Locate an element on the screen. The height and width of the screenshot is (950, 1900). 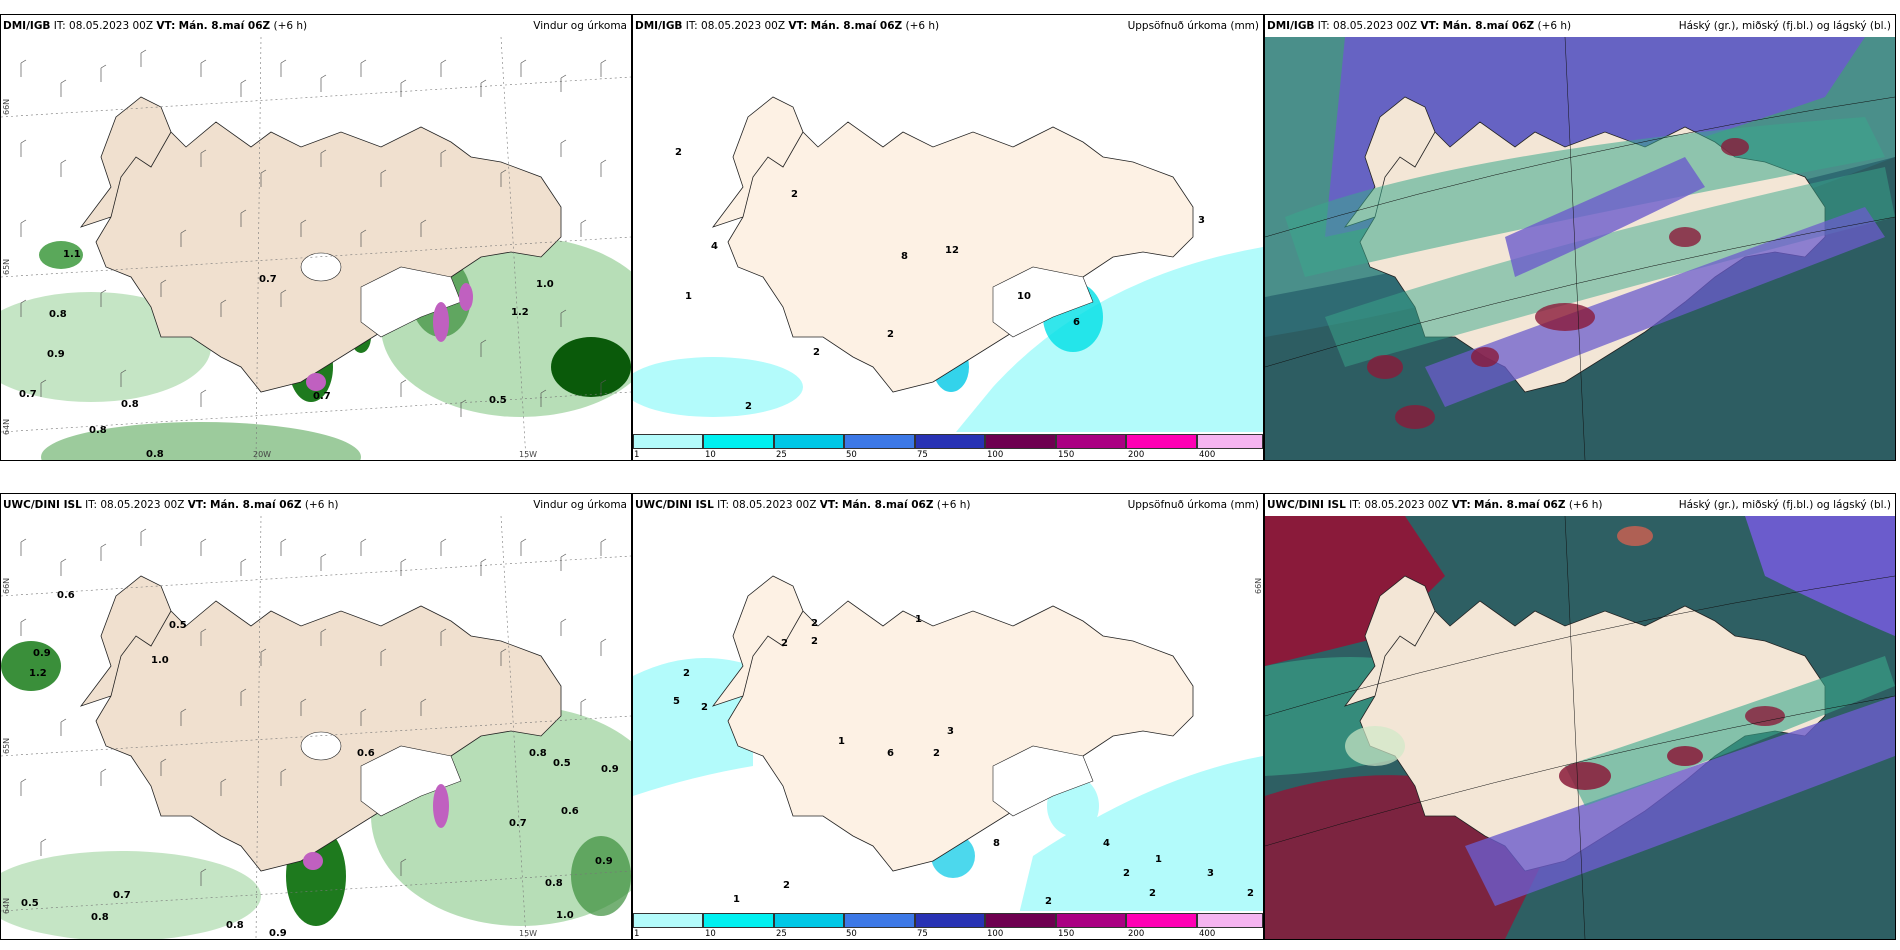
panel-title: Vindur og úrkoma is located at coordinates (580, 26).